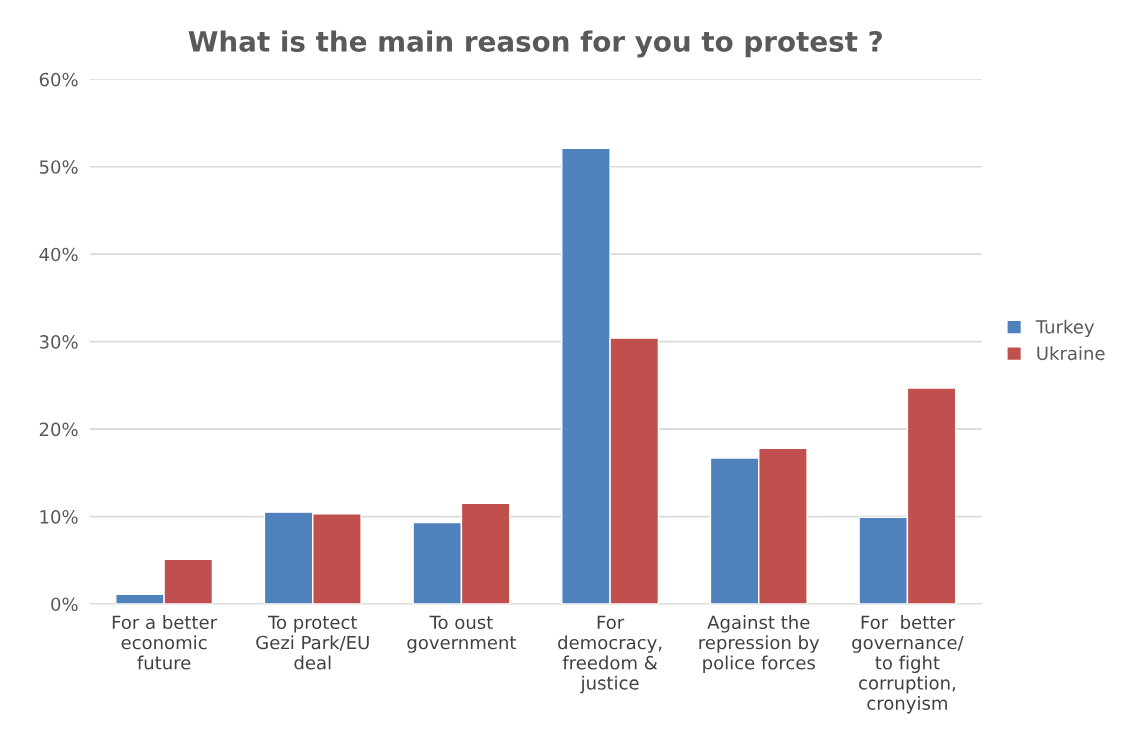  What do you see at coordinates (58, 342) in the screenshot?
I see `y-tick-label: 30%` at bounding box center [58, 342].